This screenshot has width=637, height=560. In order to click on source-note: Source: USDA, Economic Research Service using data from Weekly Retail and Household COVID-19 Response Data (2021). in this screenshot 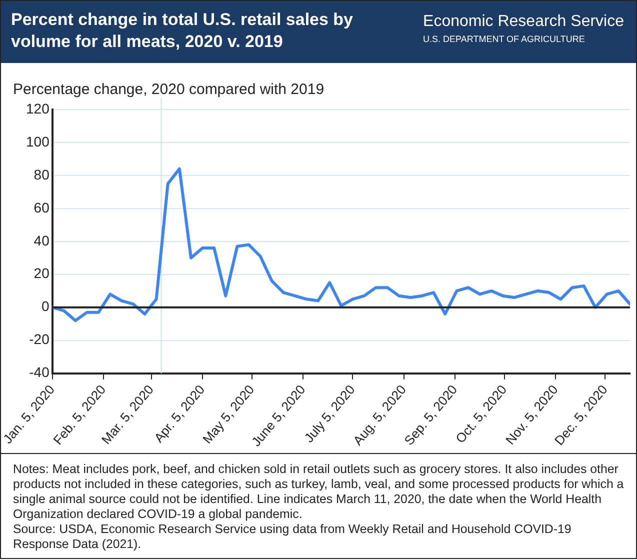, I will do `click(292, 537)`.